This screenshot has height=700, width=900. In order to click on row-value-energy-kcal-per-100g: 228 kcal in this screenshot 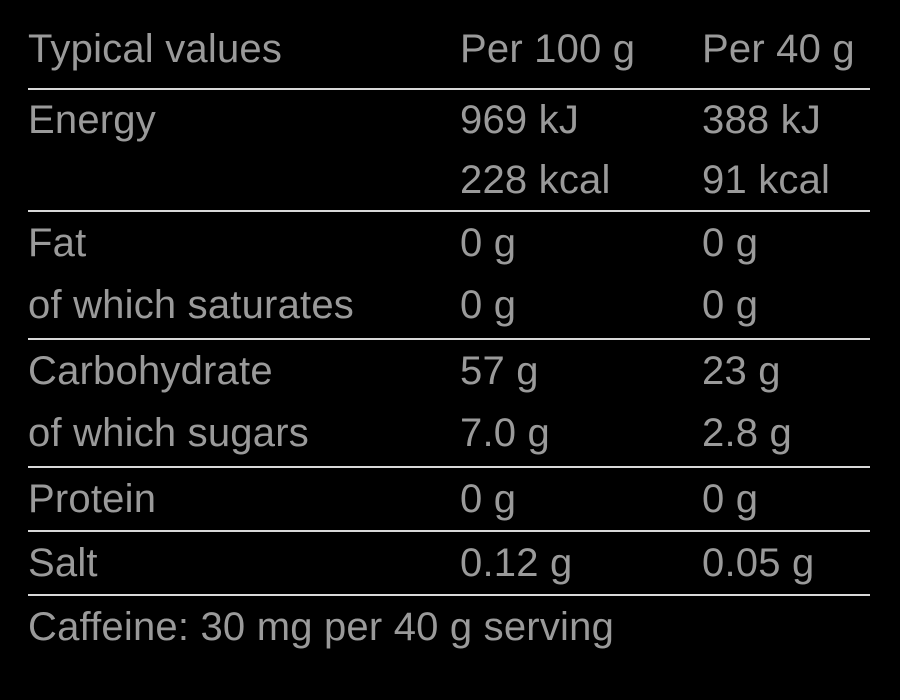, I will do `click(581, 181)`.